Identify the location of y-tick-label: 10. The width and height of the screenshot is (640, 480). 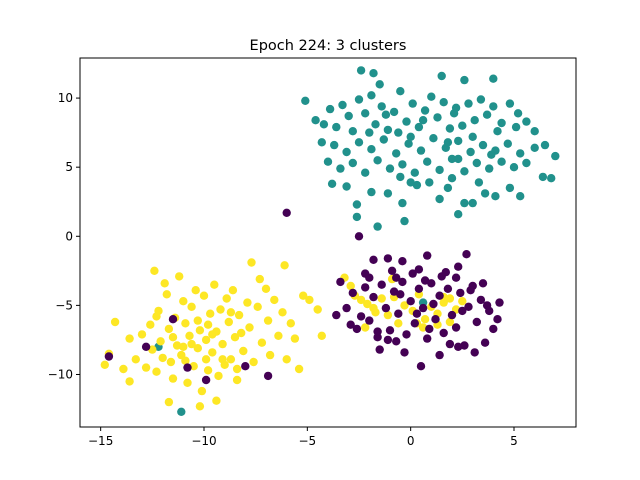
(65, 98).